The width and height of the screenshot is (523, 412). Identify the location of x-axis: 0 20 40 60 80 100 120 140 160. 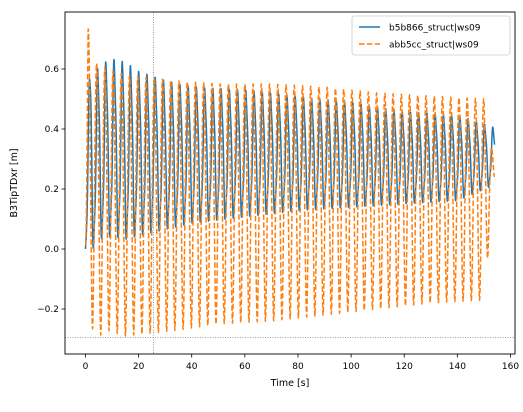
(301, 363).